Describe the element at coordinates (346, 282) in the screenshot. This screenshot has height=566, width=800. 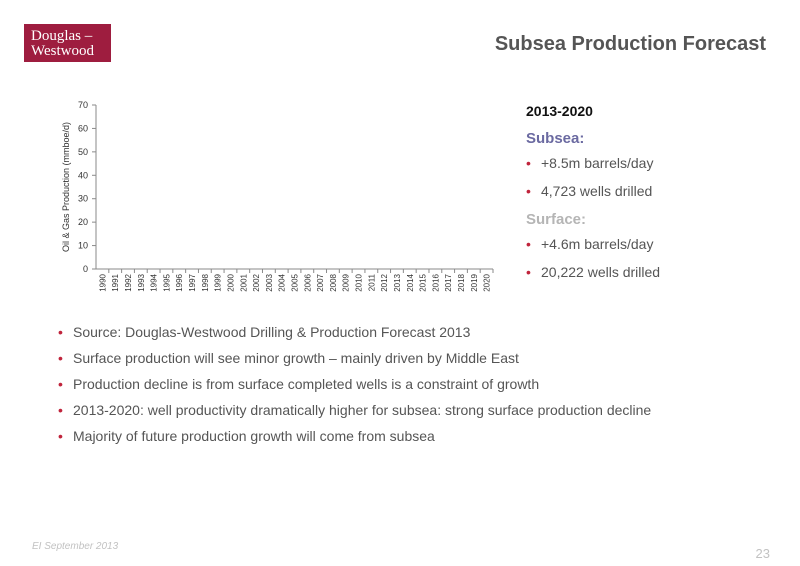
I see `x-tick-label: 2009` at that location.